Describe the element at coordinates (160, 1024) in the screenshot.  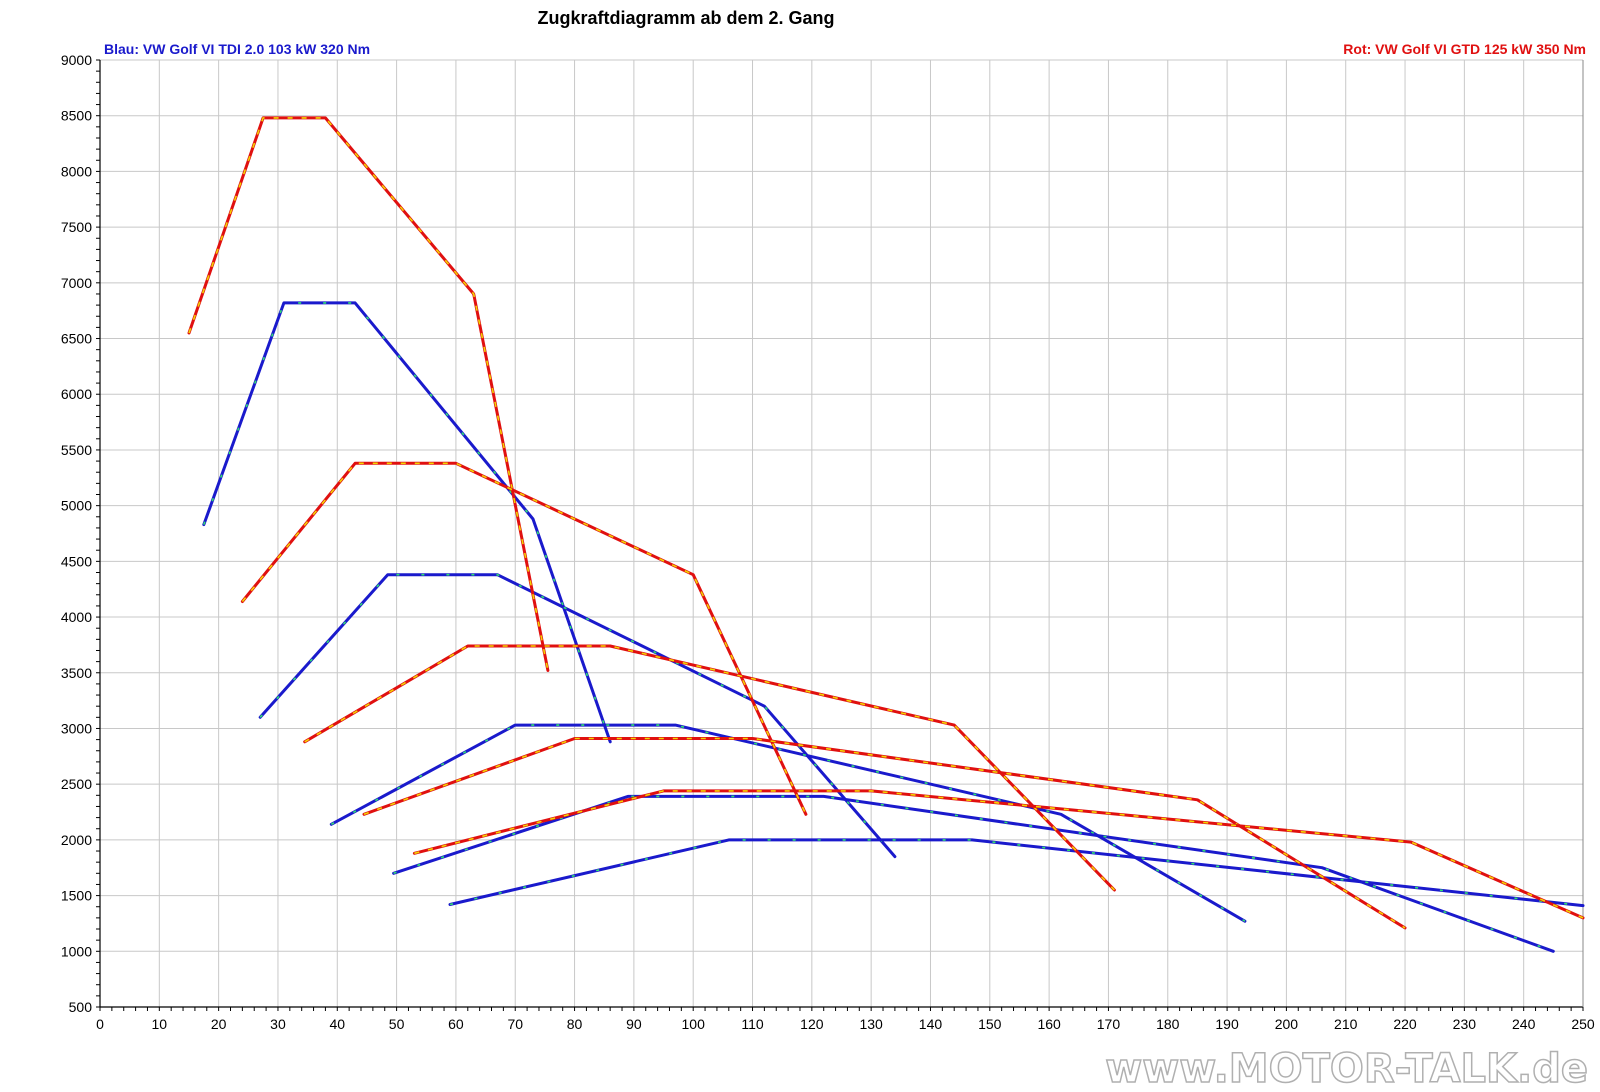
I see `x-tick-label: 10` at that location.